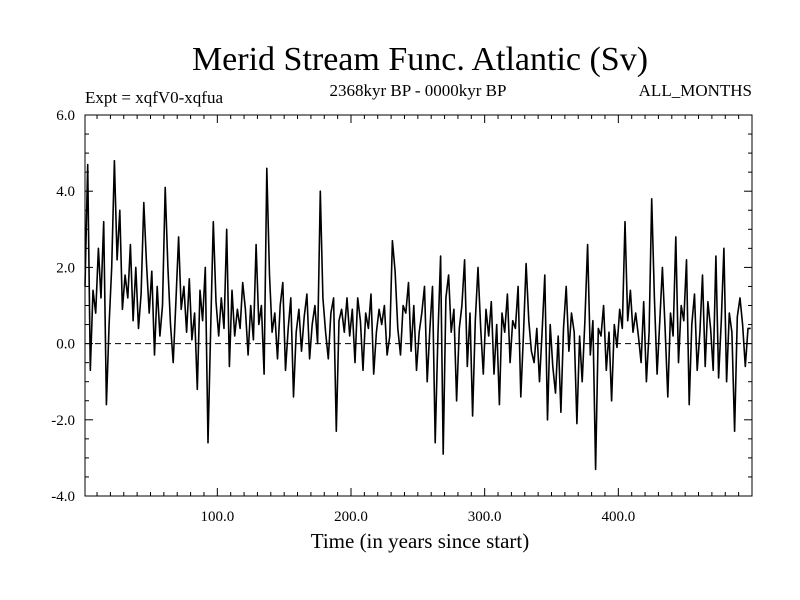 The image size is (800, 600). I want to click on y-tick-label: 0.0, so click(65, 345).